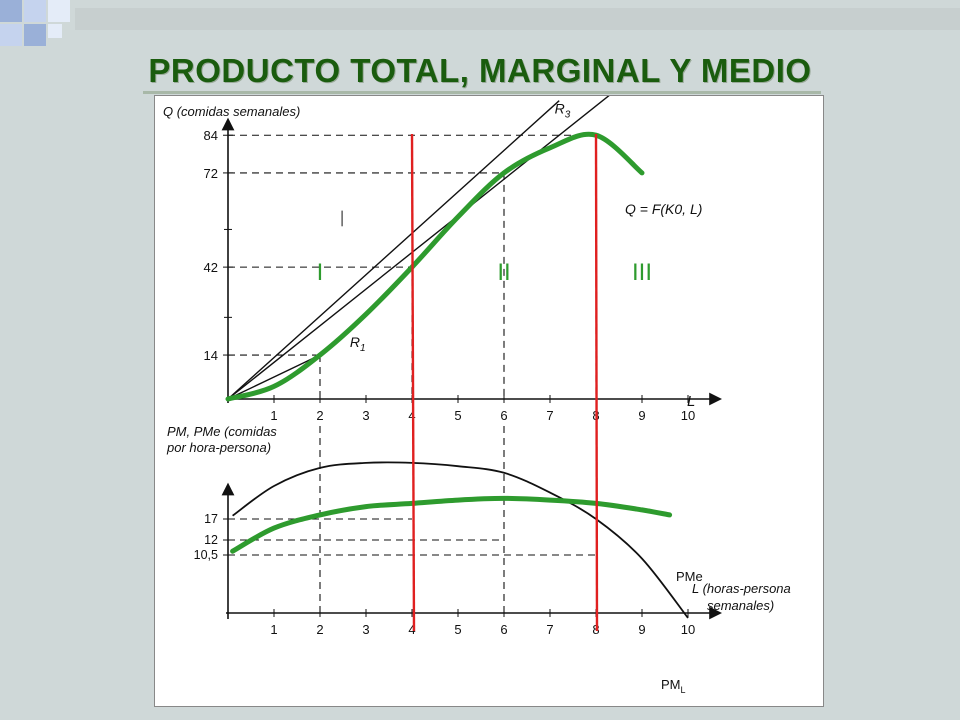 This screenshot has width=960, height=720. What do you see at coordinates (688, 629) in the screenshot?
I see `bottom-x-tick-label: 10` at bounding box center [688, 629].